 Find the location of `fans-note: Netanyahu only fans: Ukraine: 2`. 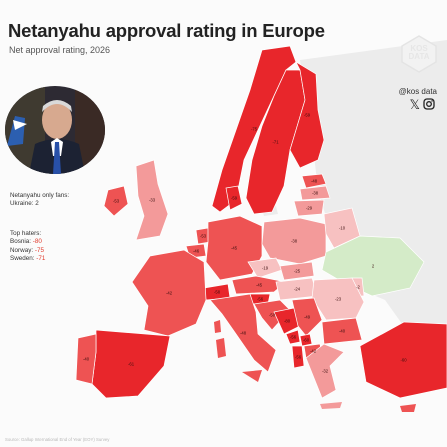

fans-note: Netanyahu only fans: Ukraine: 2 is located at coordinates (39, 200).